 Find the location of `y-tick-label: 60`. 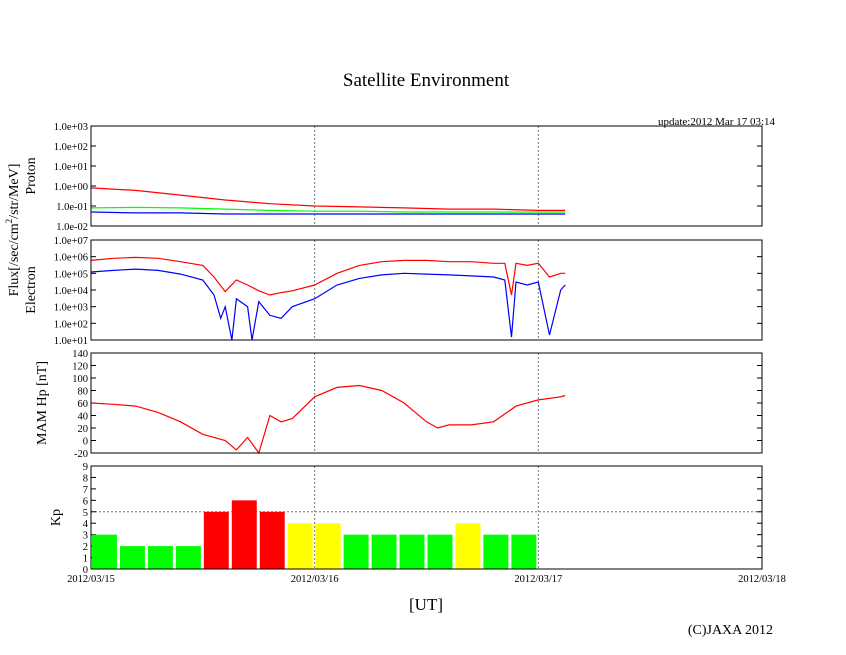

y-tick-label: 60 is located at coordinates (83, 404).